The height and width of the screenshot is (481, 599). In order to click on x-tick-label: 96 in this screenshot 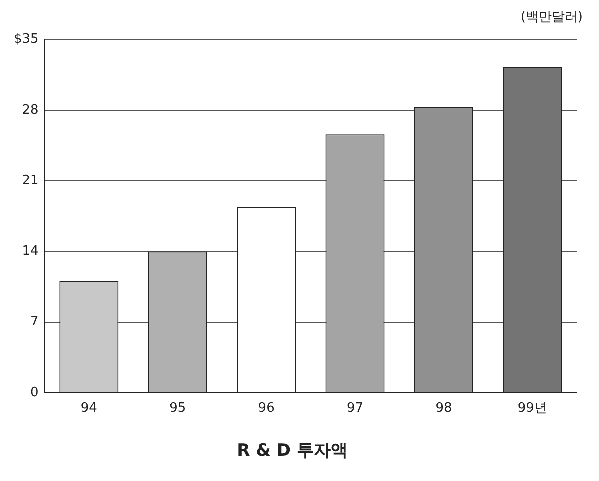, I will do `click(266, 408)`.